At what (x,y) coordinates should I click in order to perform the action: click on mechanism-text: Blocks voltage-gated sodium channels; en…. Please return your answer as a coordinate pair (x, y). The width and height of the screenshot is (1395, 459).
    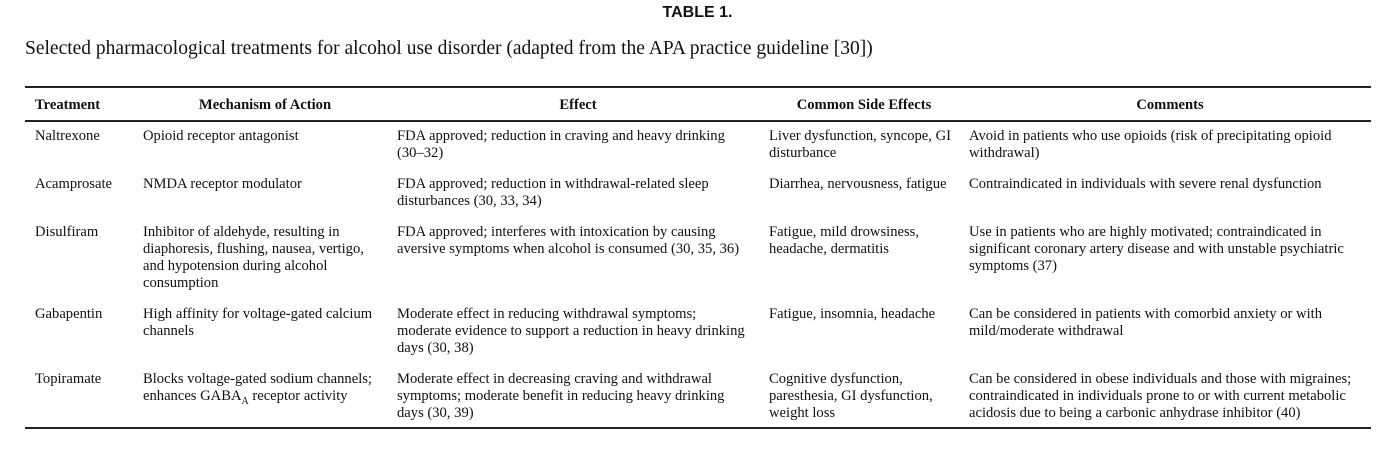
    Looking at the image, I should click on (257, 387).